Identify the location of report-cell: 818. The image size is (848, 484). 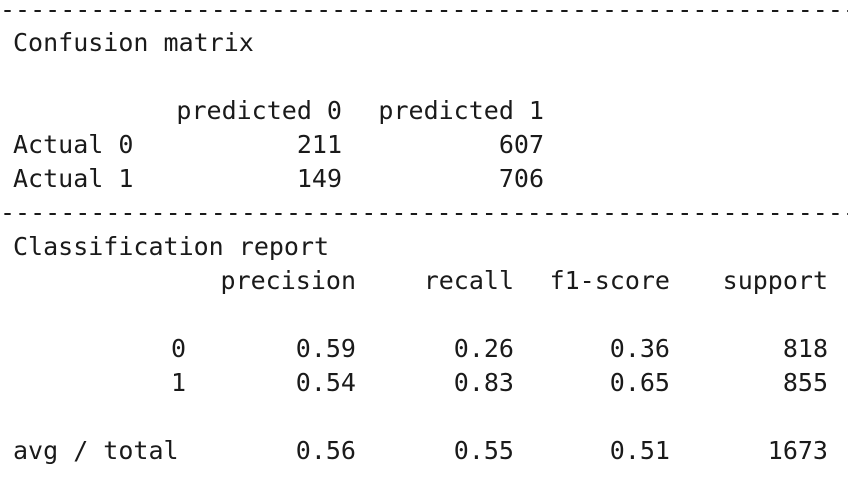
(805, 348).